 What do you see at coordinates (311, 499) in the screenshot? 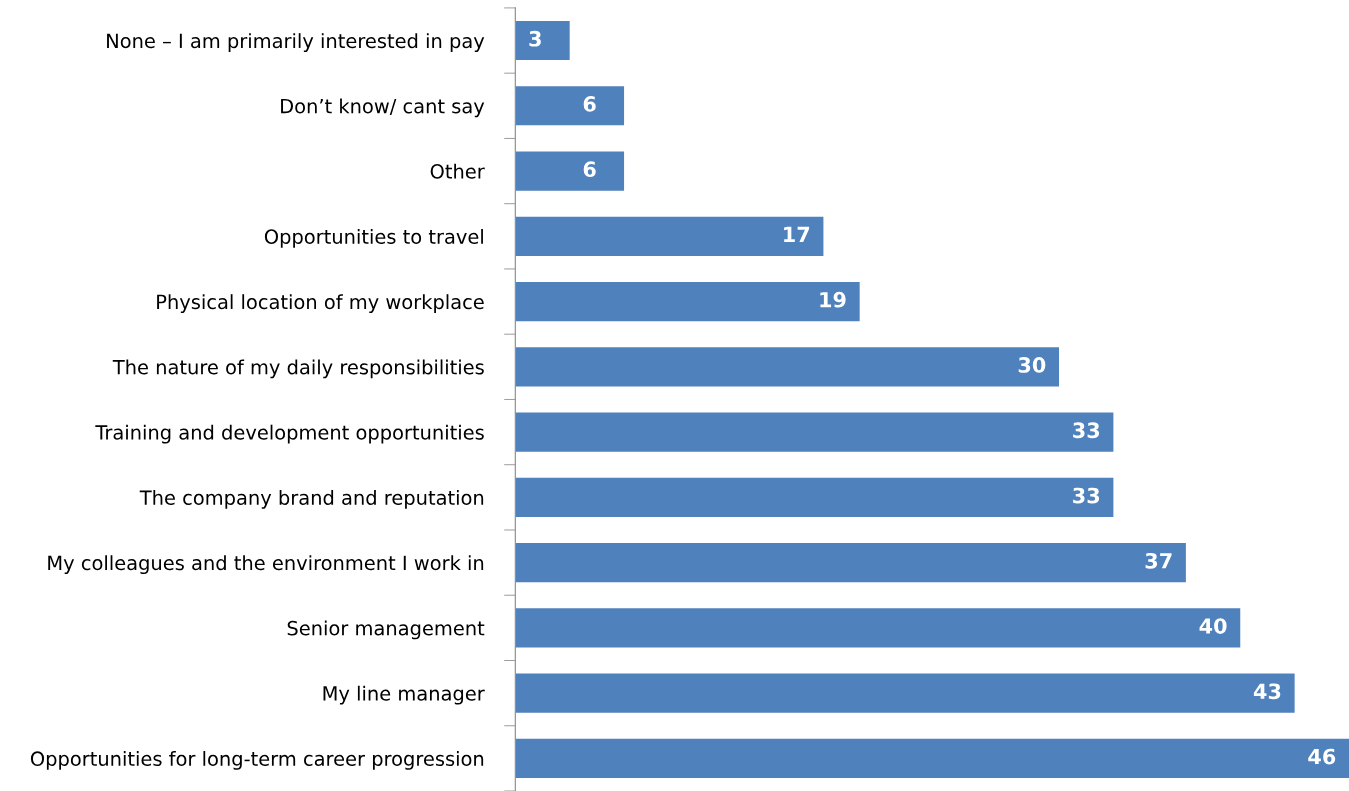
I see `y-tick-label: The company brand and reputation` at bounding box center [311, 499].